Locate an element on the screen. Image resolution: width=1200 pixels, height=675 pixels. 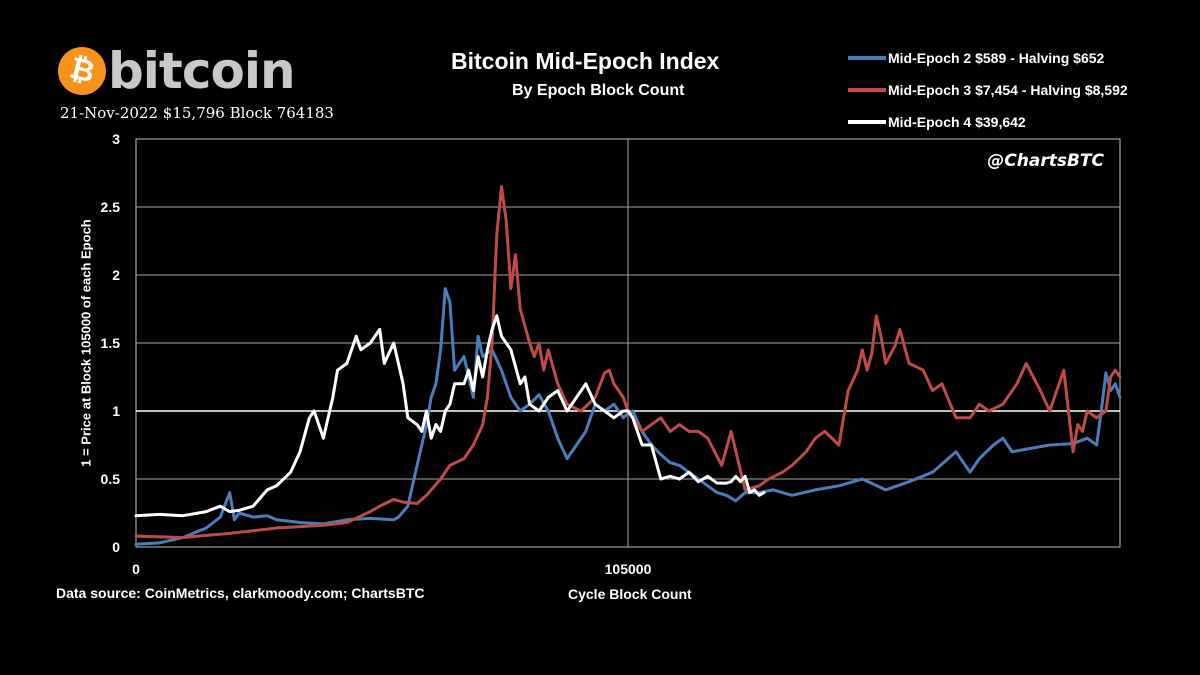
legend-item-epoch4: Mid-Epoch 4 $39,642 is located at coordinates (988, 122).